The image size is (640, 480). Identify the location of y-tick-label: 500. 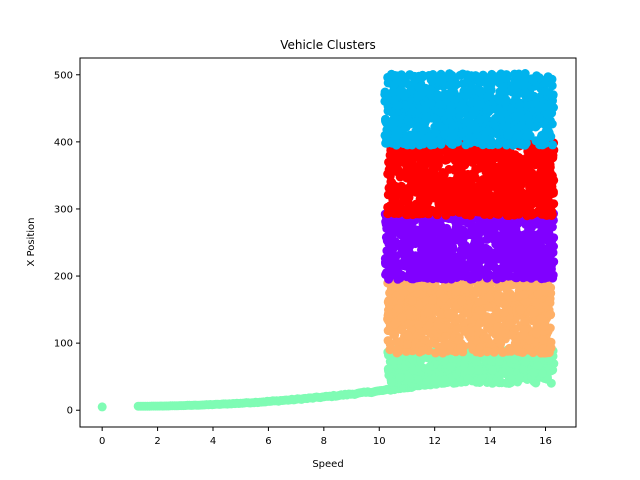
(63, 75).